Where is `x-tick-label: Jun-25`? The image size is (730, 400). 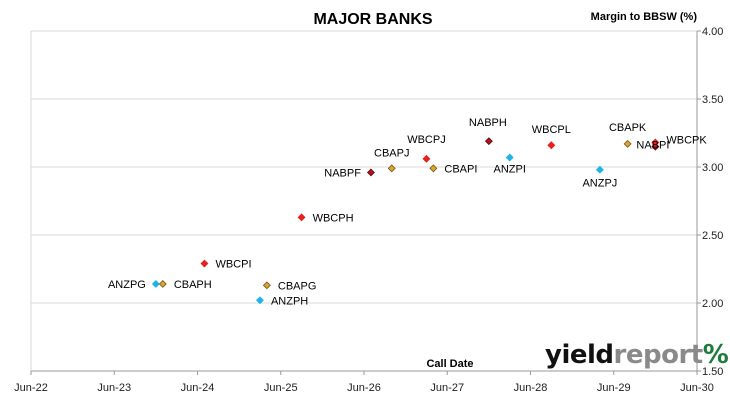
x-tick-label: Jun-25 is located at coordinates (281, 388).